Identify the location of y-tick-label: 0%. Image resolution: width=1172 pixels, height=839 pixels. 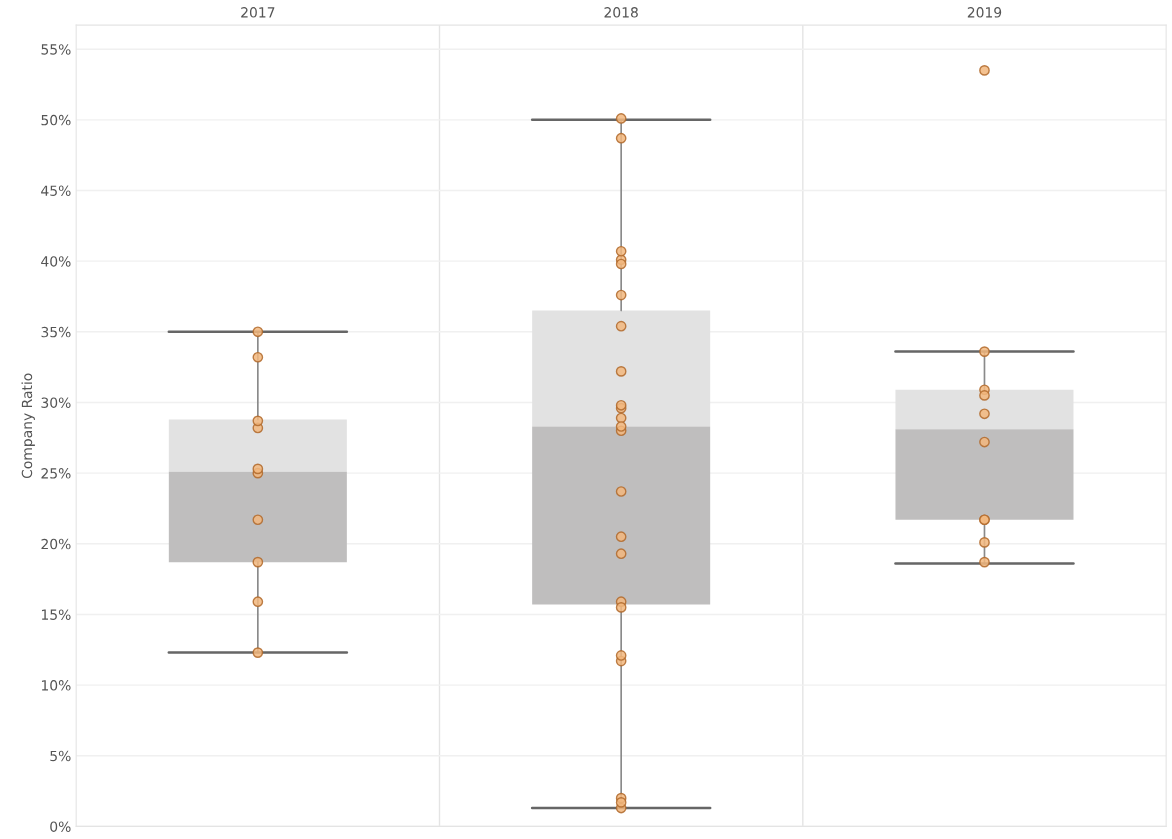
(60, 826).